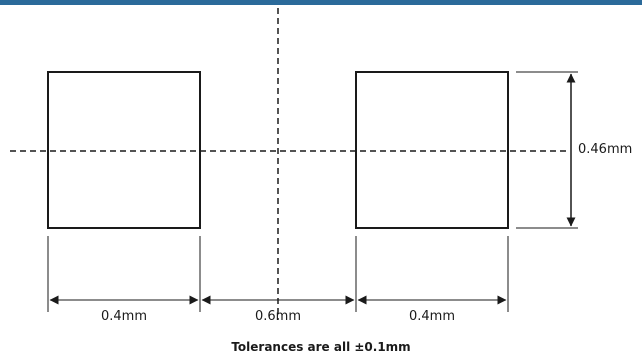  What do you see at coordinates (124, 150) in the screenshot?
I see `left-pad` at bounding box center [124, 150].